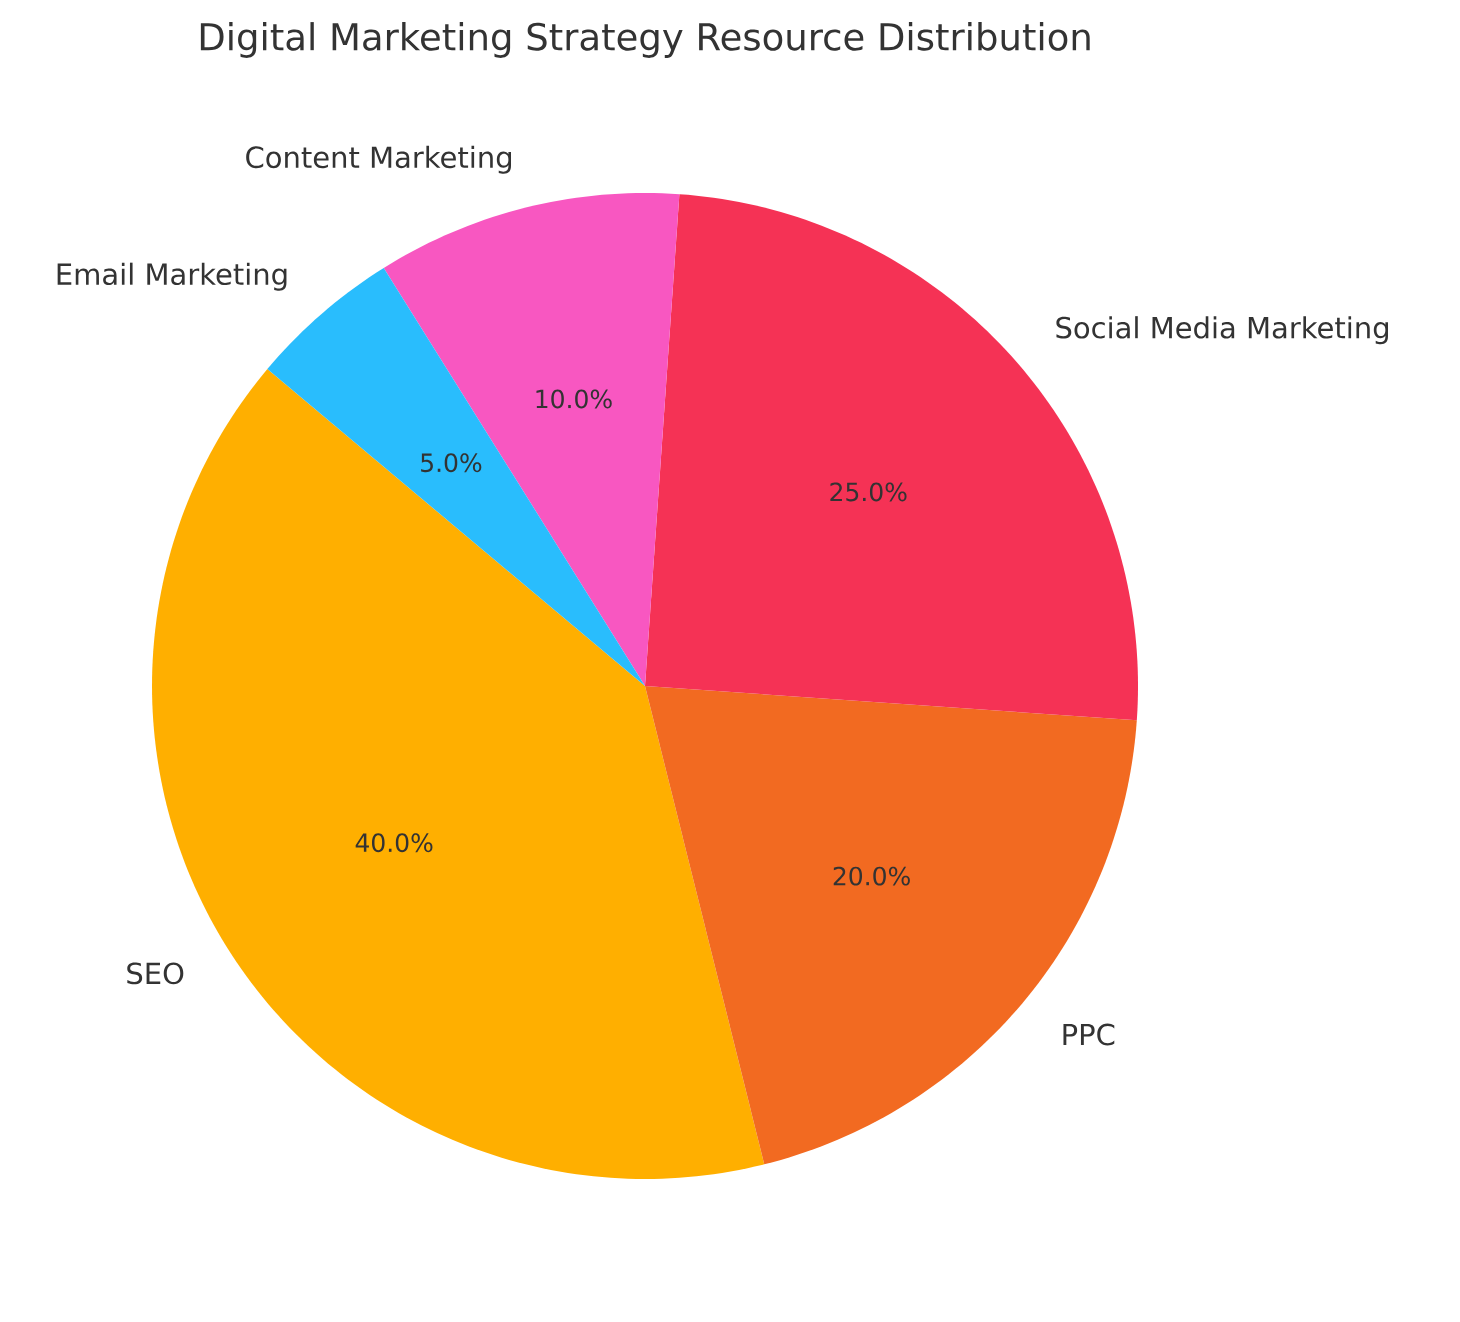 The height and width of the screenshot is (1322, 1460). What do you see at coordinates (394, 843) in the screenshot?
I see `data-label: 40.0%` at bounding box center [394, 843].